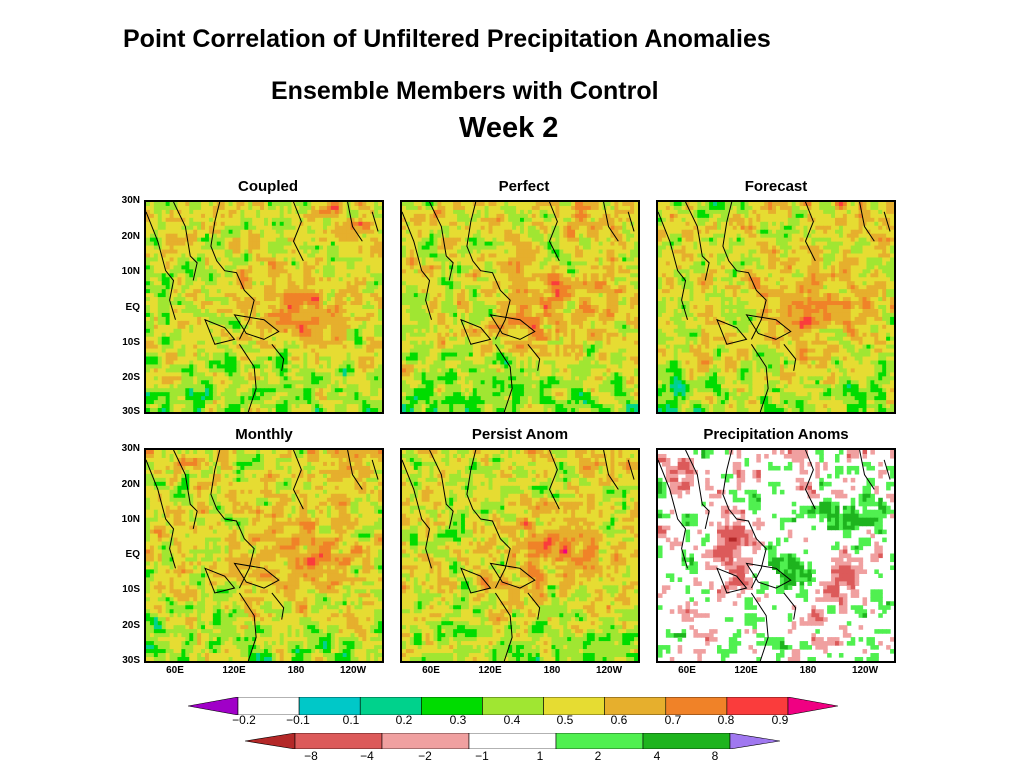  Describe the element at coordinates (780, 720) in the screenshot. I see `colorbar-label: 0.9` at that location.